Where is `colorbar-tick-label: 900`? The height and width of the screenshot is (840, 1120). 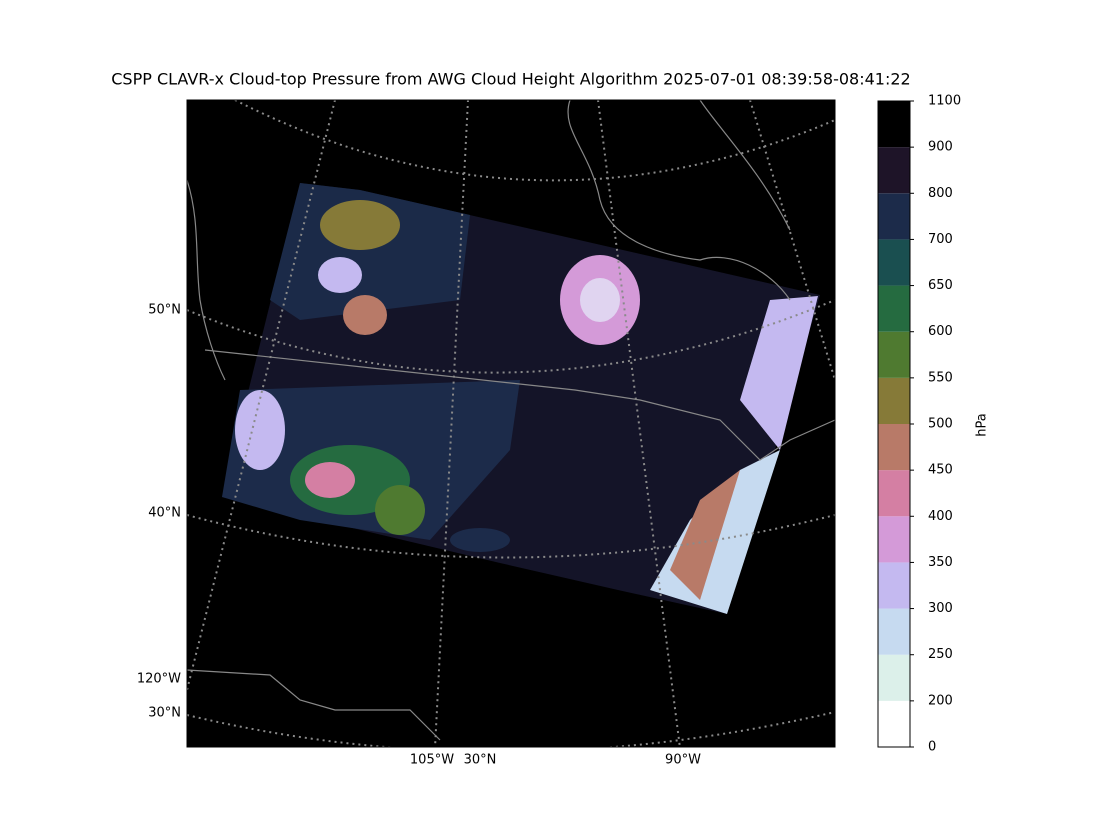 colorbar-tick-label: 900 is located at coordinates (940, 147).